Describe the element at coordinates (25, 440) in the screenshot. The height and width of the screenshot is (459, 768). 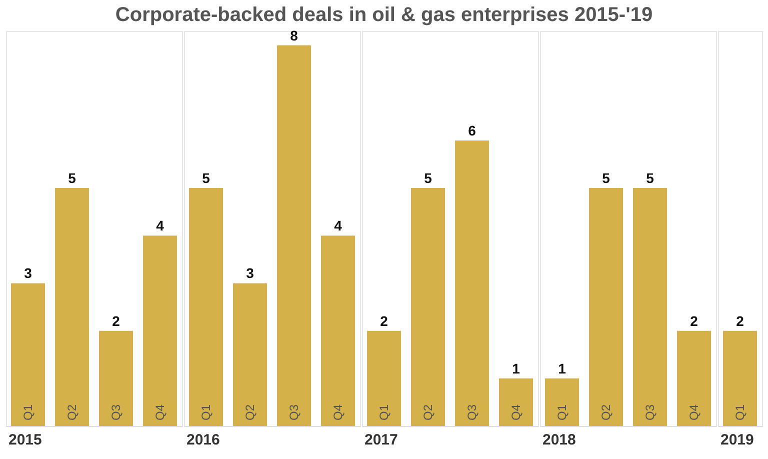
I see `x-axis-title: 2015` at that location.